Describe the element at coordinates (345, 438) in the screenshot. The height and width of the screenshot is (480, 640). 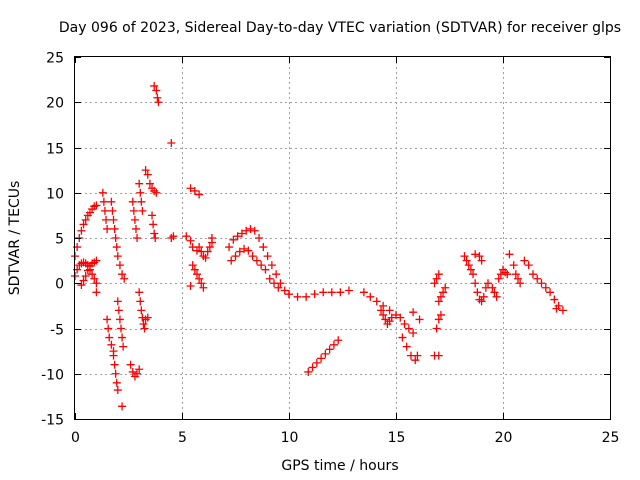
I see `x-axis-tick-labels: 0 5 10 15 20 25` at that location.